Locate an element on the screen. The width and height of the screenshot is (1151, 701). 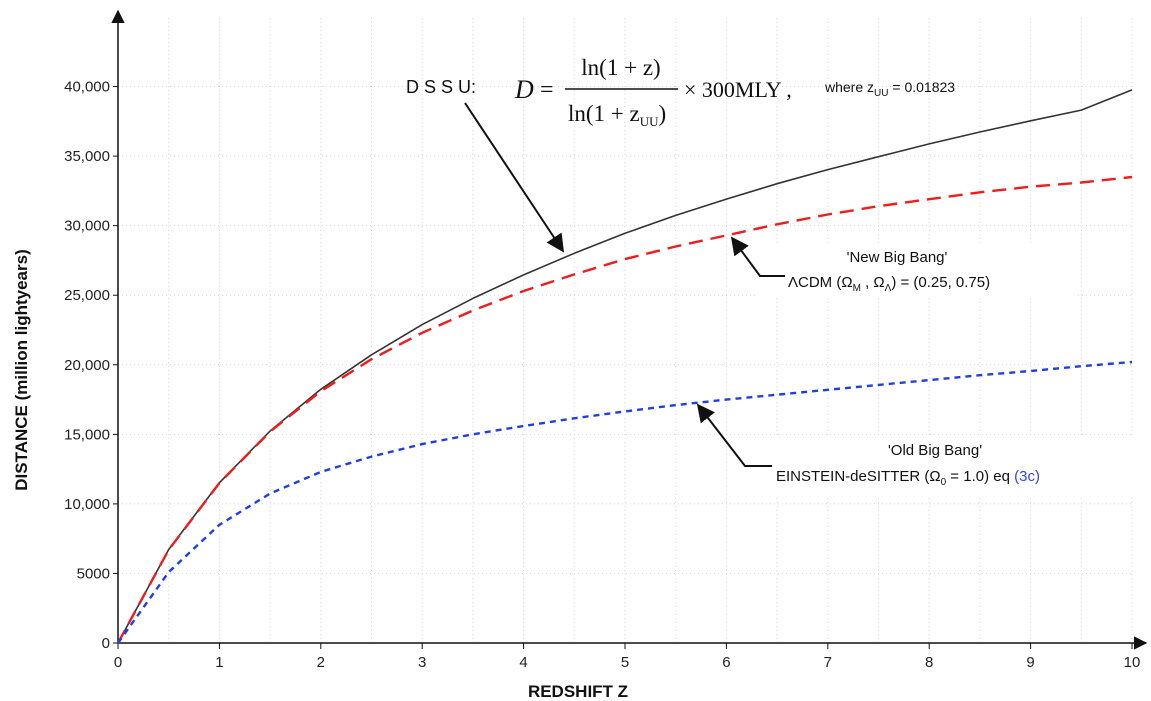
y-tick-label: 5000 is located at coordinates (93, 573).